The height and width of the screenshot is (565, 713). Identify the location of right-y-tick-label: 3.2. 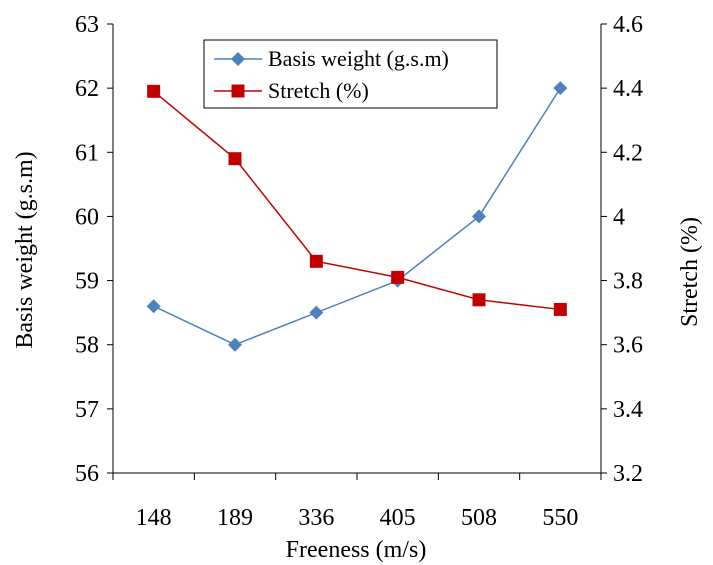
(628, 474).